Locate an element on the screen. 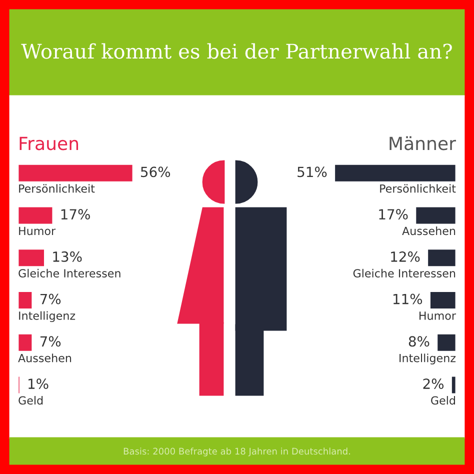 The height and width of the screenshot is (474, 474). chart-subtitle: Männer is located at coordinates (423, 143).